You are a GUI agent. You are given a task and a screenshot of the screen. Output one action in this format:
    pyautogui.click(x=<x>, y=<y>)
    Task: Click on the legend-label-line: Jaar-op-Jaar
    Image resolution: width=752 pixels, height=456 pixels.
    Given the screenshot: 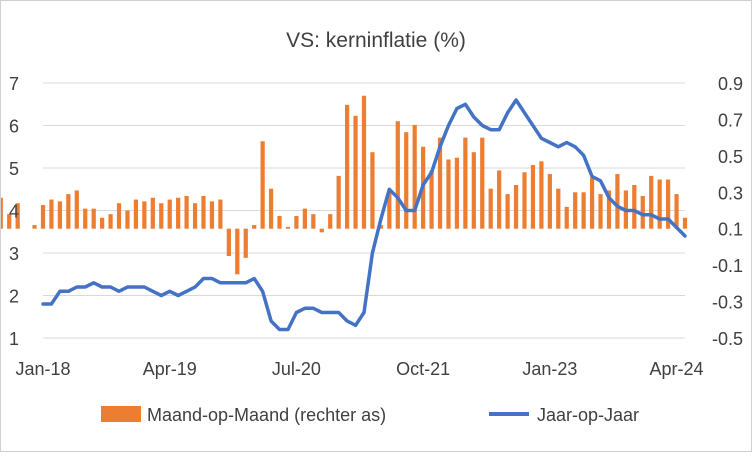 What is the action you would take?
    pyautogui.click(x=588, y=415)
    